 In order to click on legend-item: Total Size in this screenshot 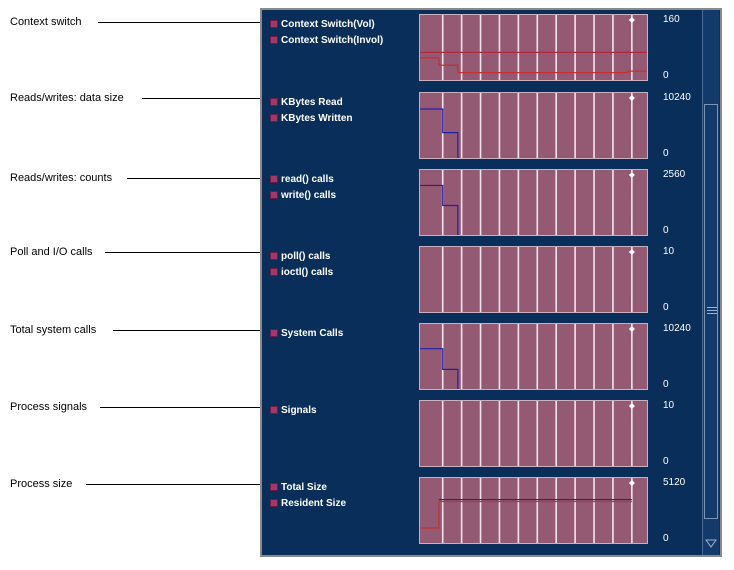, I will do `click(308, 487)`.